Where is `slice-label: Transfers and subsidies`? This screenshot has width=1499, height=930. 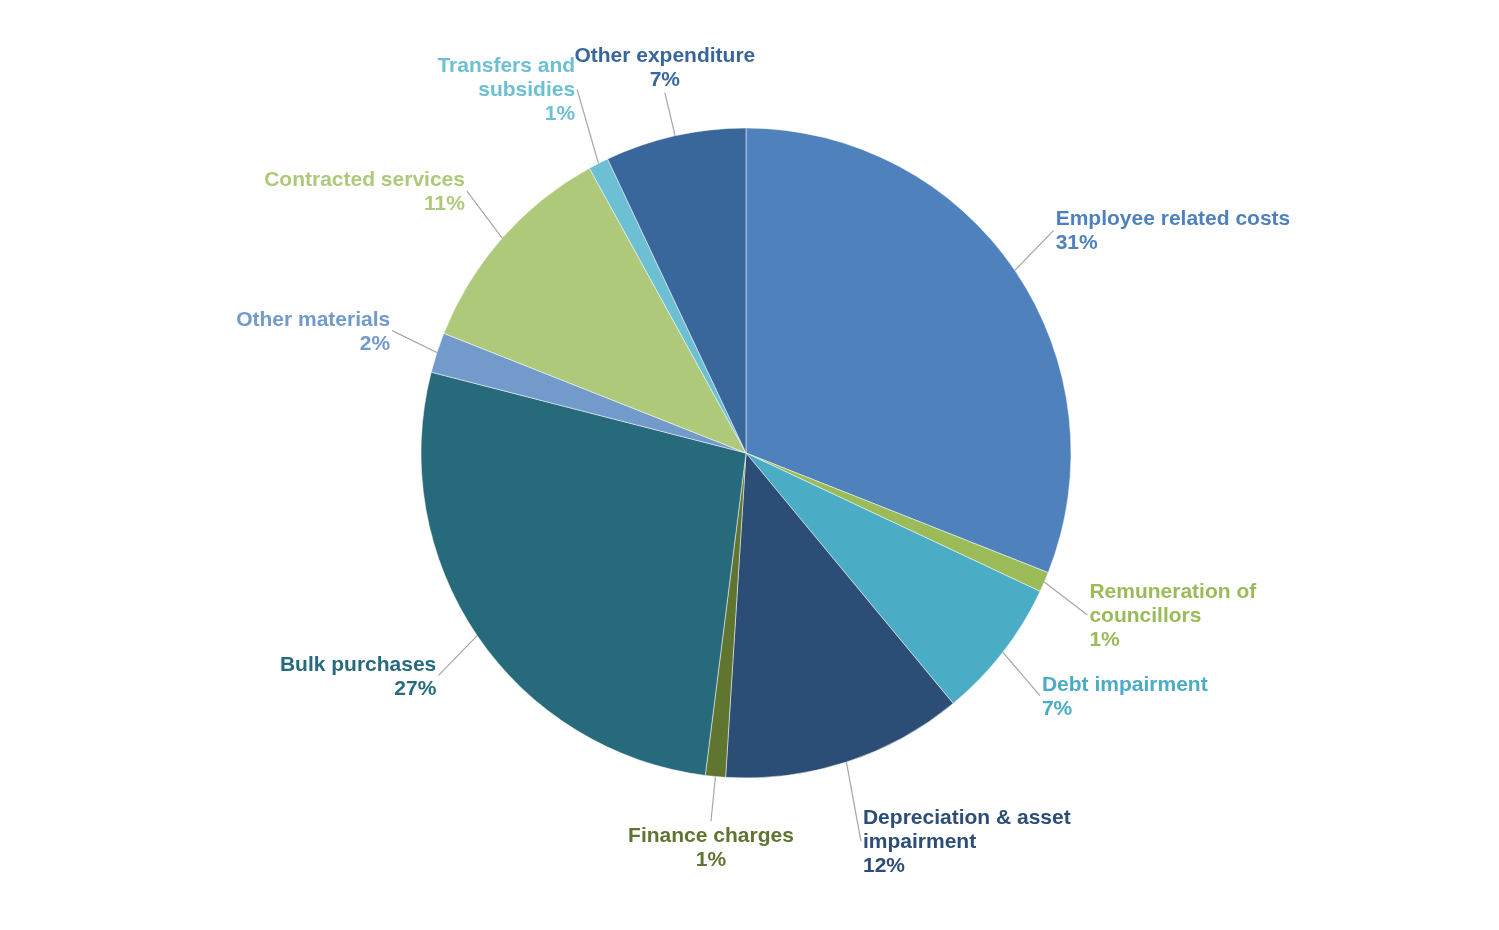 slice-label: Transfers and subsidies is located at coordinates (506, 77).